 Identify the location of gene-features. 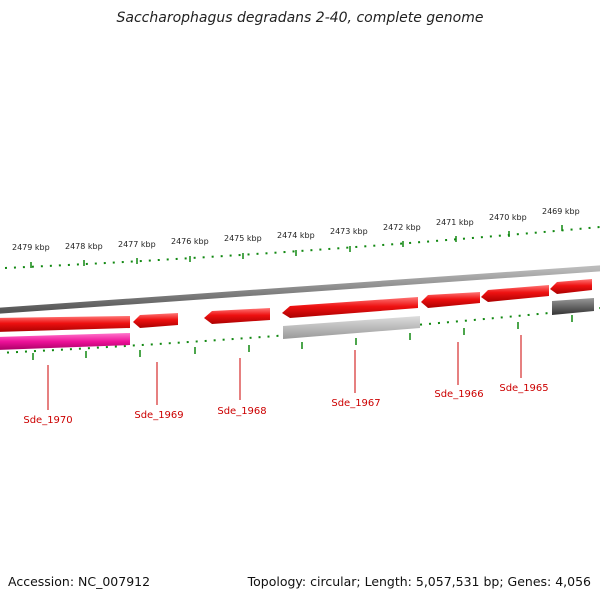
(297, 314).